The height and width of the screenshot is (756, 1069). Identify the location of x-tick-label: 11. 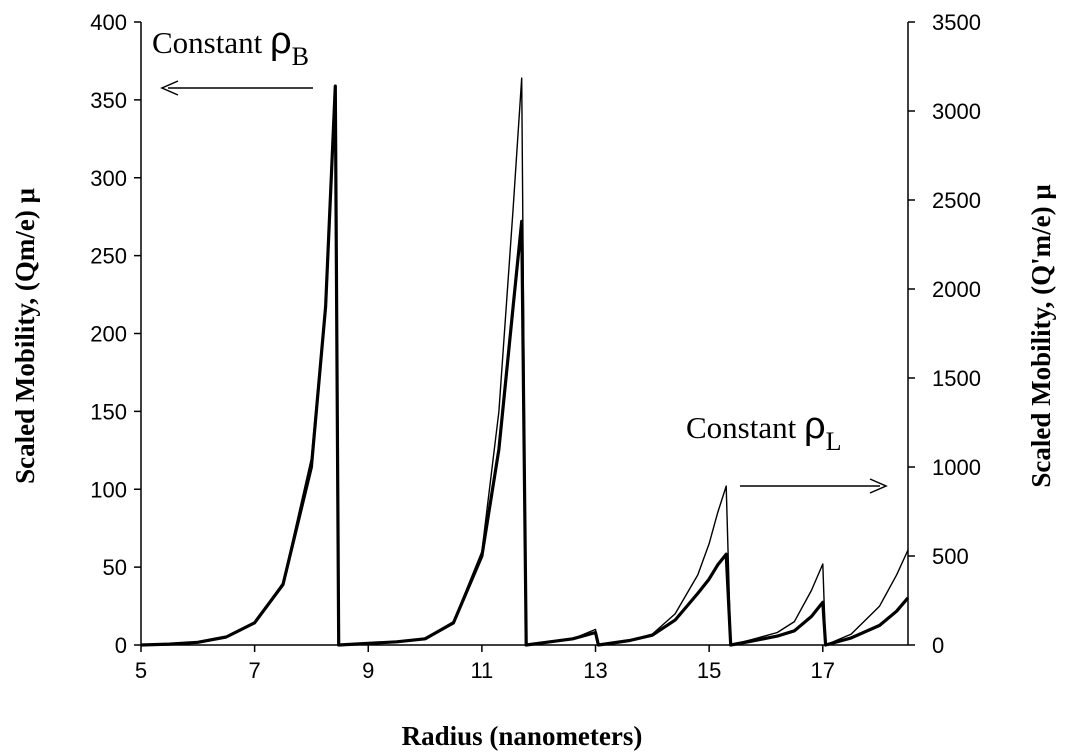
(481, 670).